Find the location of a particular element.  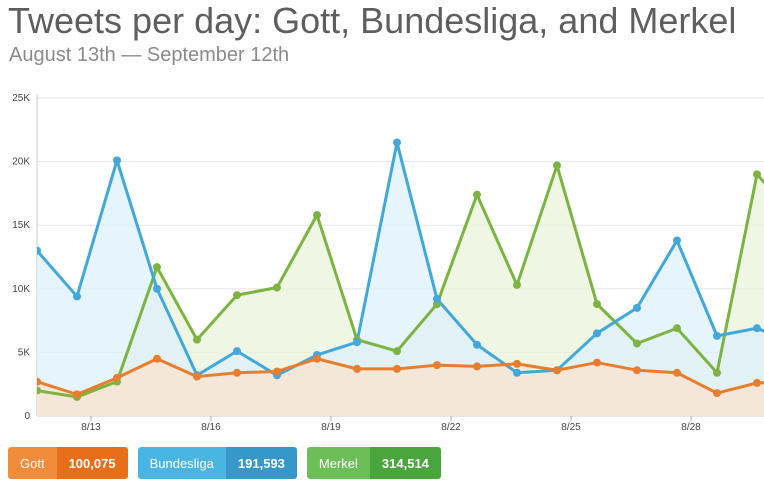

y-tick-label: 25K is located at coordinates (21, 98).